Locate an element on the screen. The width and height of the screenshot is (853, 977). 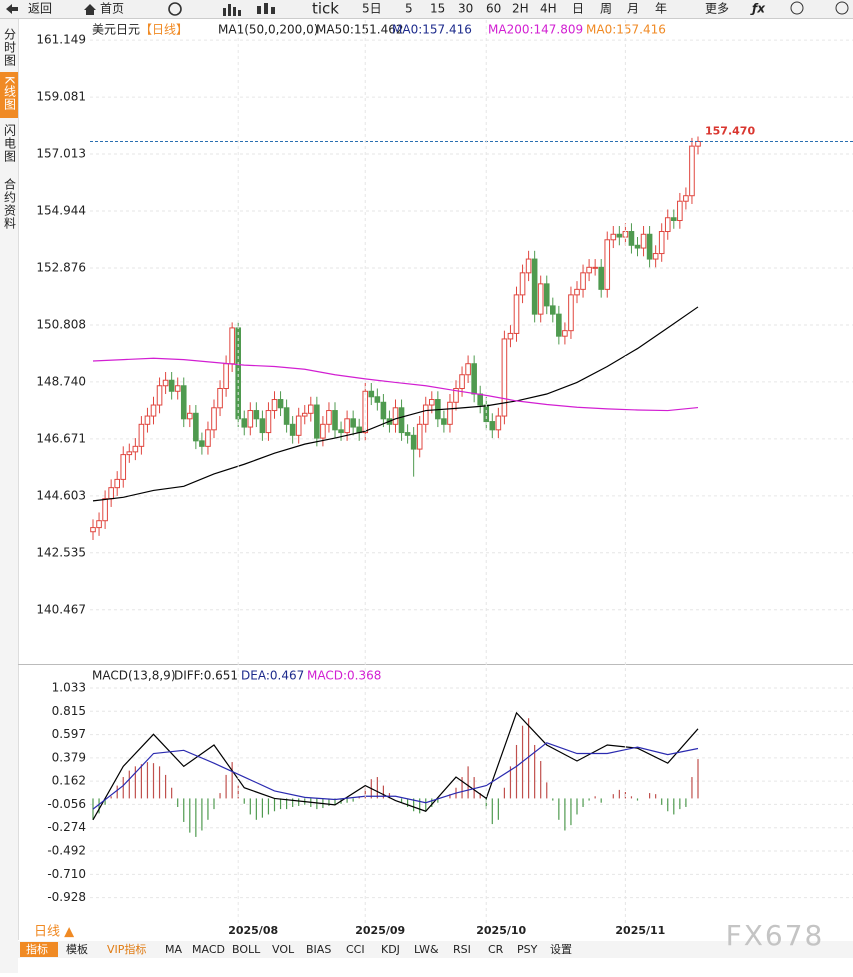
sidebar-tab: 分时图 is located at coordinates (10, 47).